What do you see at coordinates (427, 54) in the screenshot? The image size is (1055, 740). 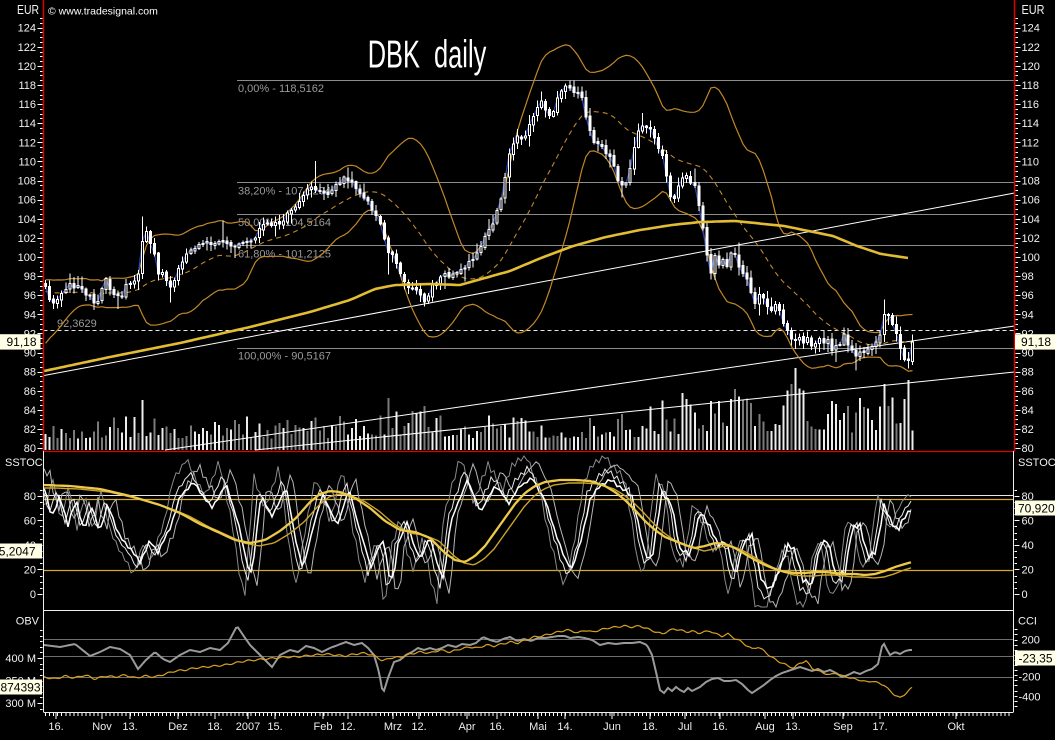 I see `svg-text: DBK daily` at bounding box center [427, 54].